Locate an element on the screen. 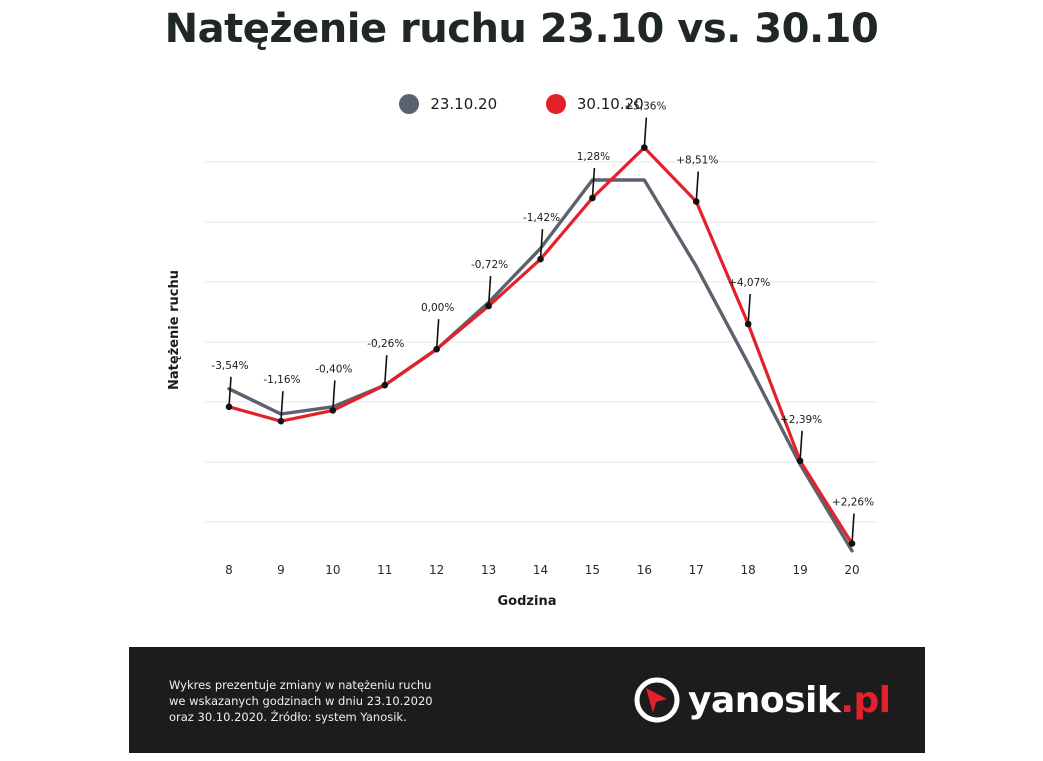 The width and height of the screenshot is (1043, 761). x-tick-label: 15 is located at coordinates (592, 570).